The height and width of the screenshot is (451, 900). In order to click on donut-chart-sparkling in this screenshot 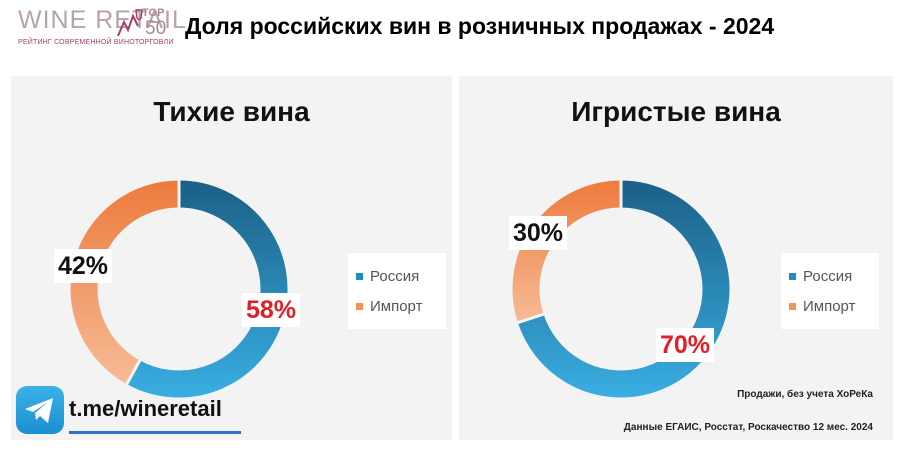, I will do `click(621, 289)`.